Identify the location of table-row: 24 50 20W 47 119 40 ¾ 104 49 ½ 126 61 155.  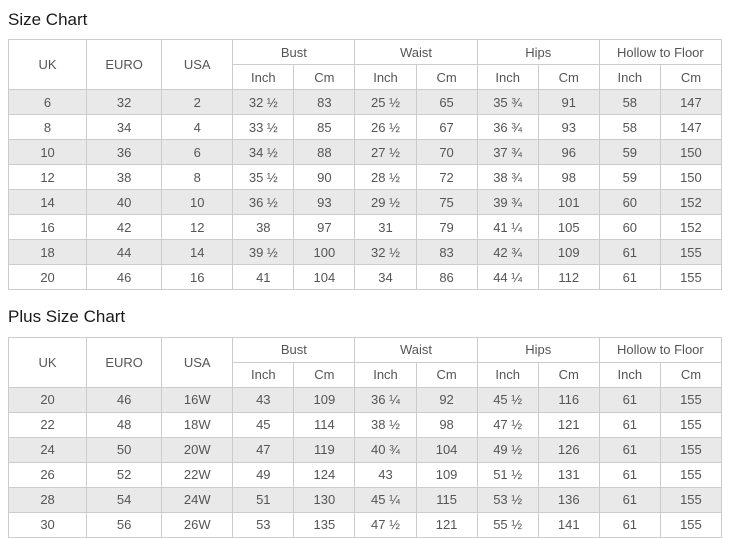
(365, 449).